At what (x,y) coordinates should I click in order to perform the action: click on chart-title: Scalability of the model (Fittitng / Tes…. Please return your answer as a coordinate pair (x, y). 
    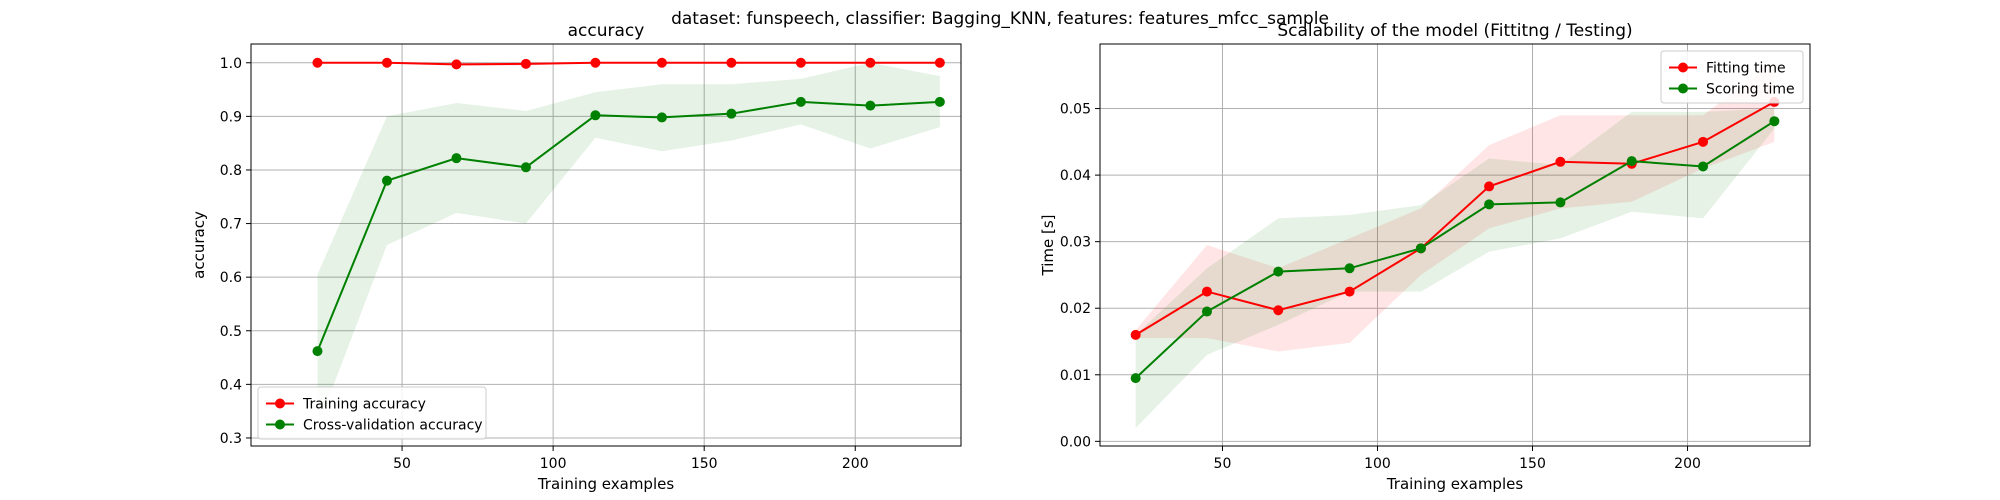
    Looking at the image, I should click on (1454, 31).